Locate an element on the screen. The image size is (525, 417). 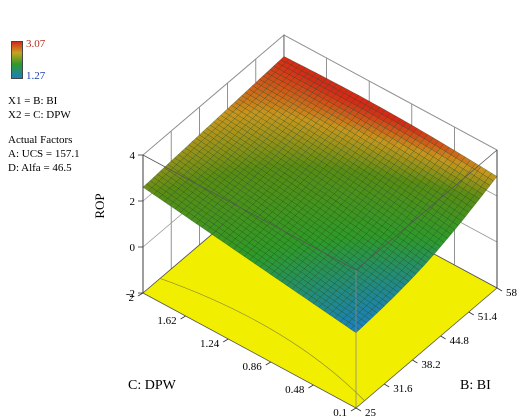
z-tick-label: -2 is located at coordinates (130, 294).